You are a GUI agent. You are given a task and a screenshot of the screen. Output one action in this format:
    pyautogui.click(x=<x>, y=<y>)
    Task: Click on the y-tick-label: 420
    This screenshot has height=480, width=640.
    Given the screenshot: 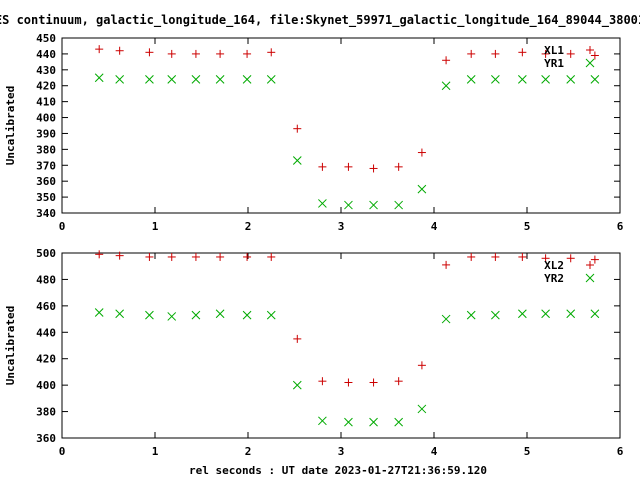 What is the action you would take?
    pyautogui.click(x=46, y=359)
    